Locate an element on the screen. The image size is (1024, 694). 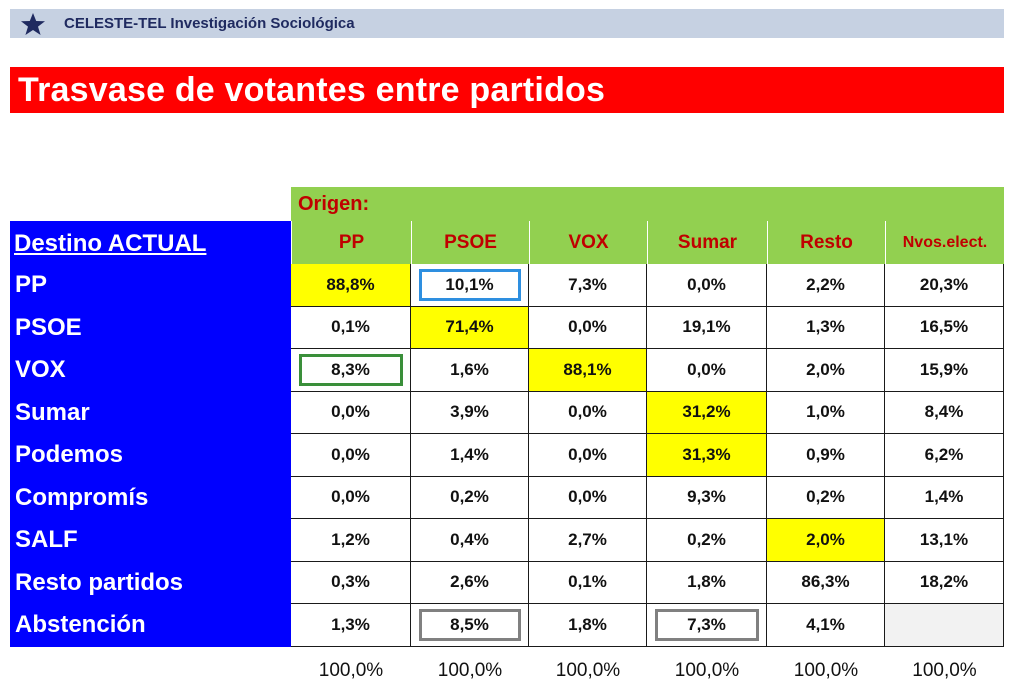
table-cell: 18,2% is located at coordinates (944, 582).